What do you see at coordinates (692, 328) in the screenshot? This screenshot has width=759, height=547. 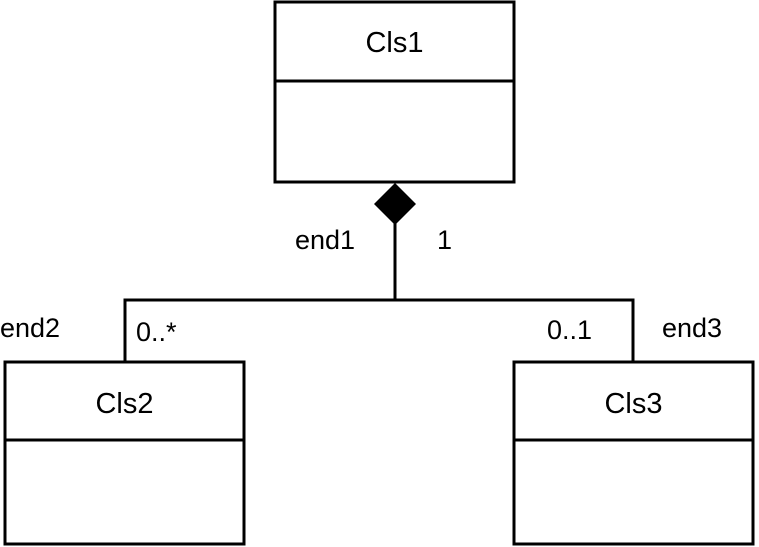 I see `end3-role-label: end3` at bounding box center [692, 328].